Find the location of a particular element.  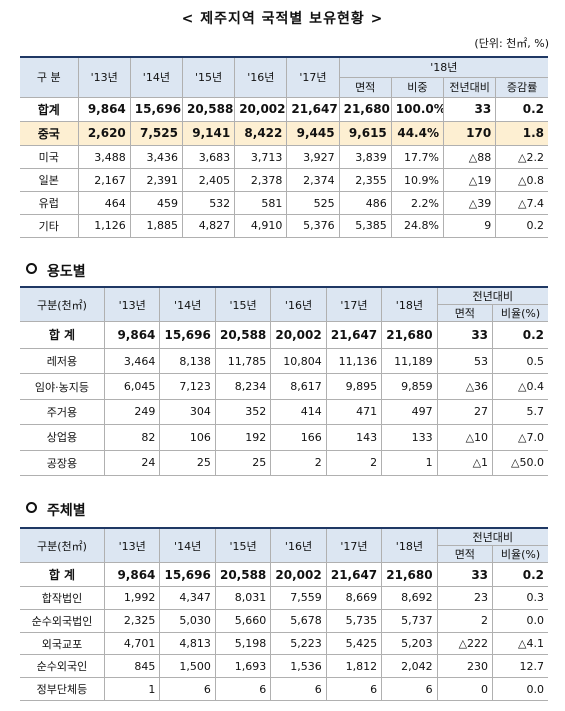

section-heading: 주체별 is located at coordinates (56, 510).